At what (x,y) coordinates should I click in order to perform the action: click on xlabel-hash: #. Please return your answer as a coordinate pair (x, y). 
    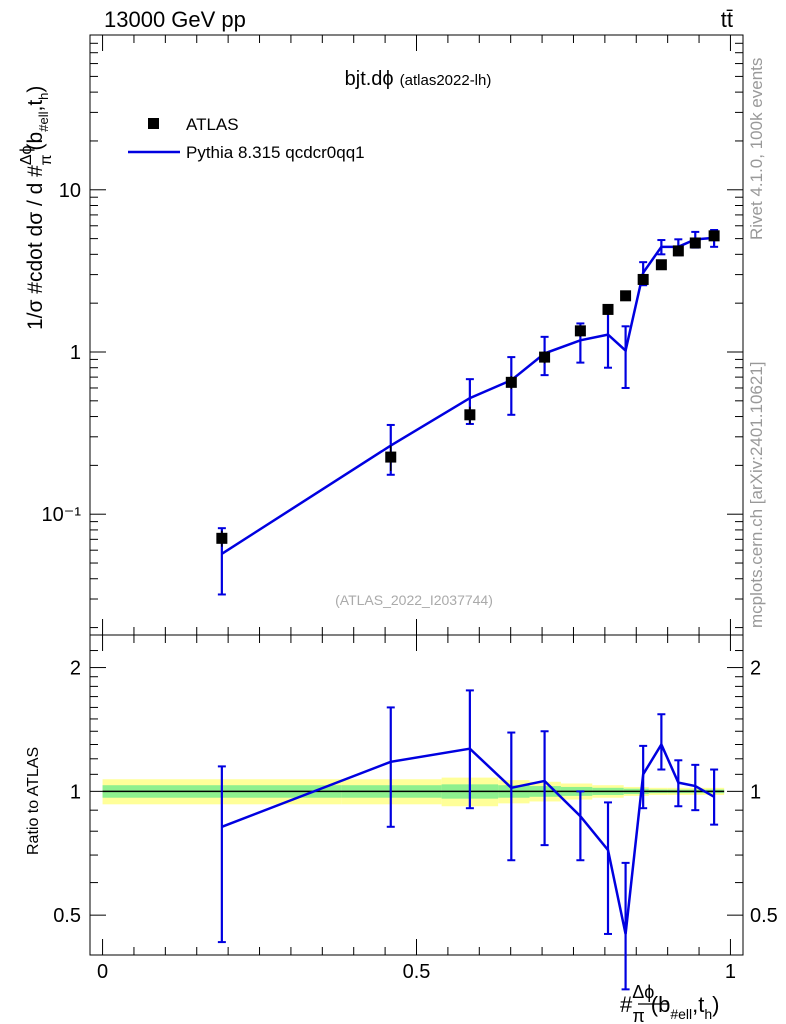
    Looking at the image, I should click on (626, 1004).